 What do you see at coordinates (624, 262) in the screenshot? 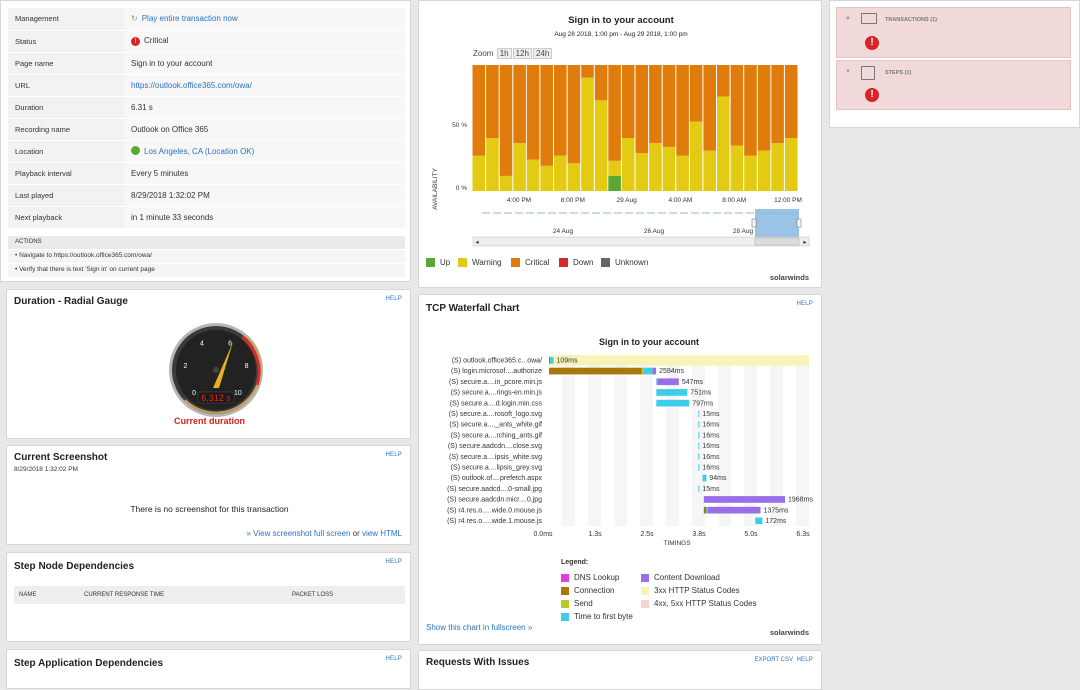
I see `legend-unknown: Unknown` at bounding box center [624, 262].